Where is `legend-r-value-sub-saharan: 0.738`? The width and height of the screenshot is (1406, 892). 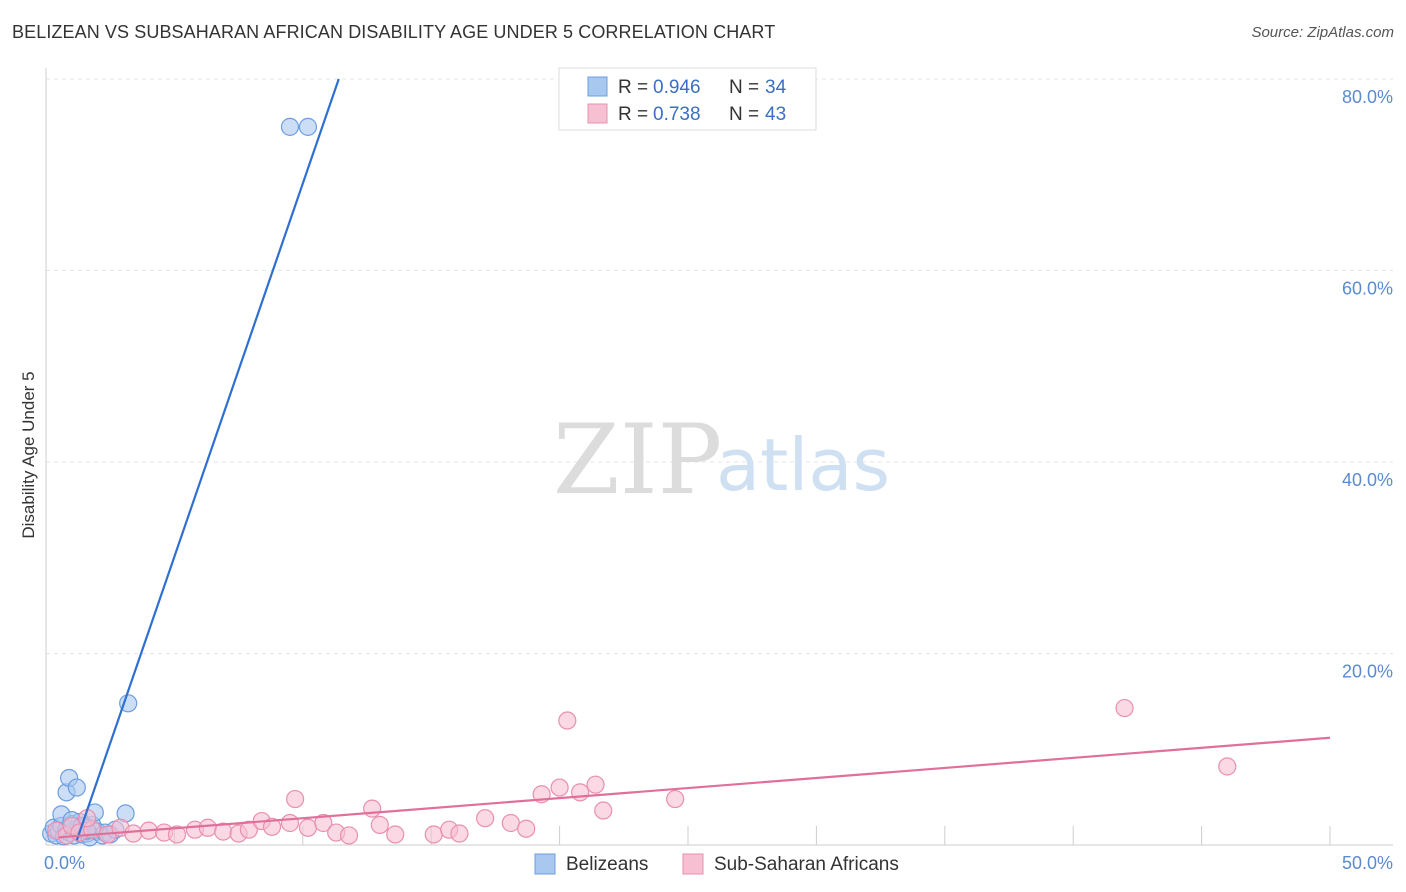
legend-r-value-sub-saharan: 0.738 is located at coordinates (677, 114).